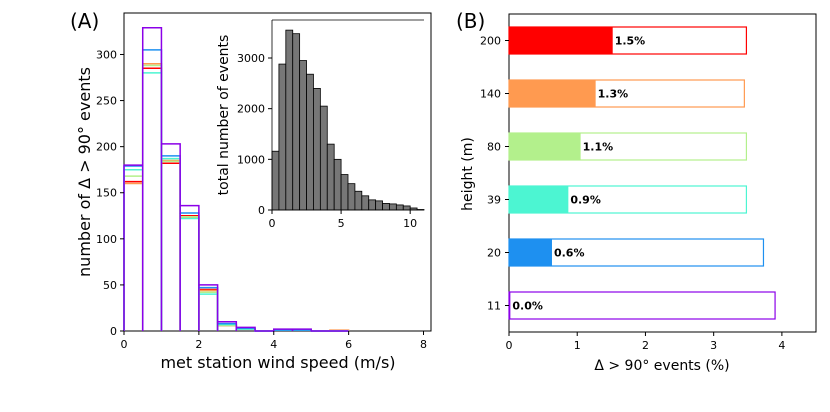 The height and width of the screenshot is (412, 830). I want to click on panel-b-label: (B), so click(470, 21).